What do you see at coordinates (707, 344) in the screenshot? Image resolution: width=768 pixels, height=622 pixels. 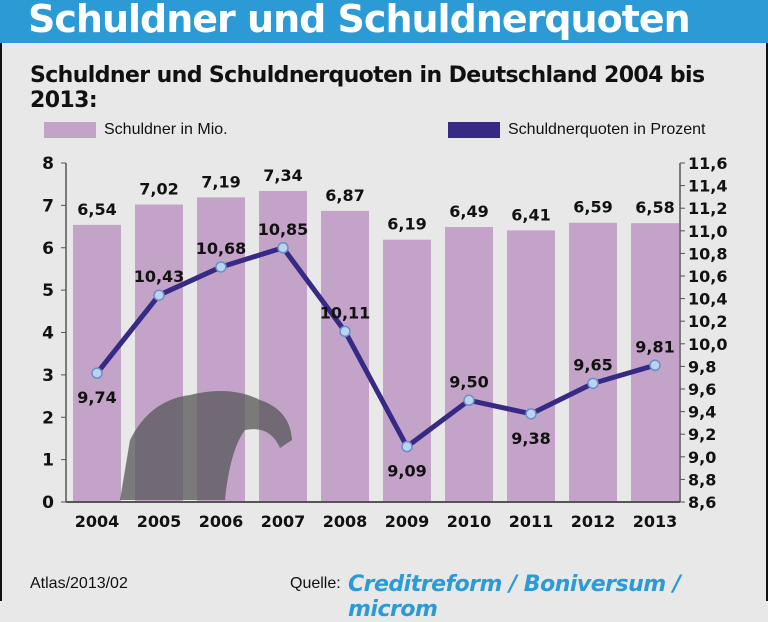 I see `y-right-tick-label: 10,0` at bounding box center [707, 344].